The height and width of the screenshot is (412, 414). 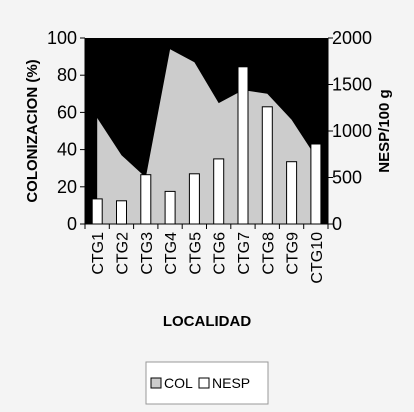 What do you see at coordinates (244, 253) in the screenshot?
I see `category-label-ctg7: CTG7` at bounding box center [244, 253].